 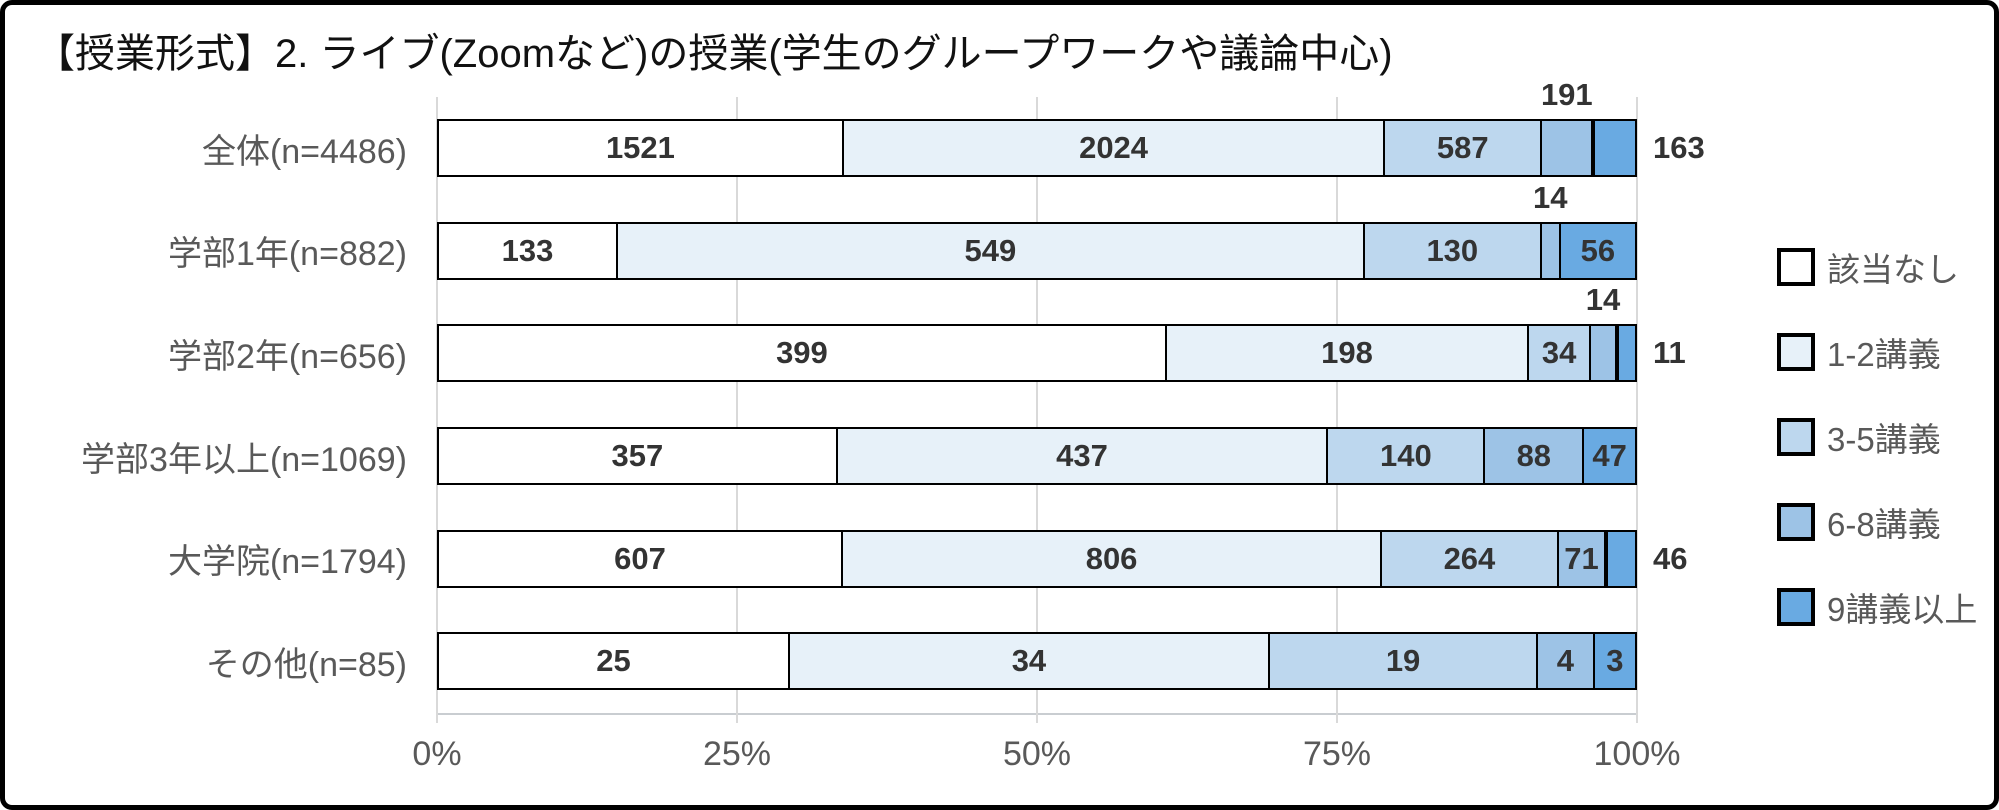 What do you see at coordinates (1884, 439) in the screenshot?
I see `legend-label: 3-5講義` at bounding box center [1884, 439].